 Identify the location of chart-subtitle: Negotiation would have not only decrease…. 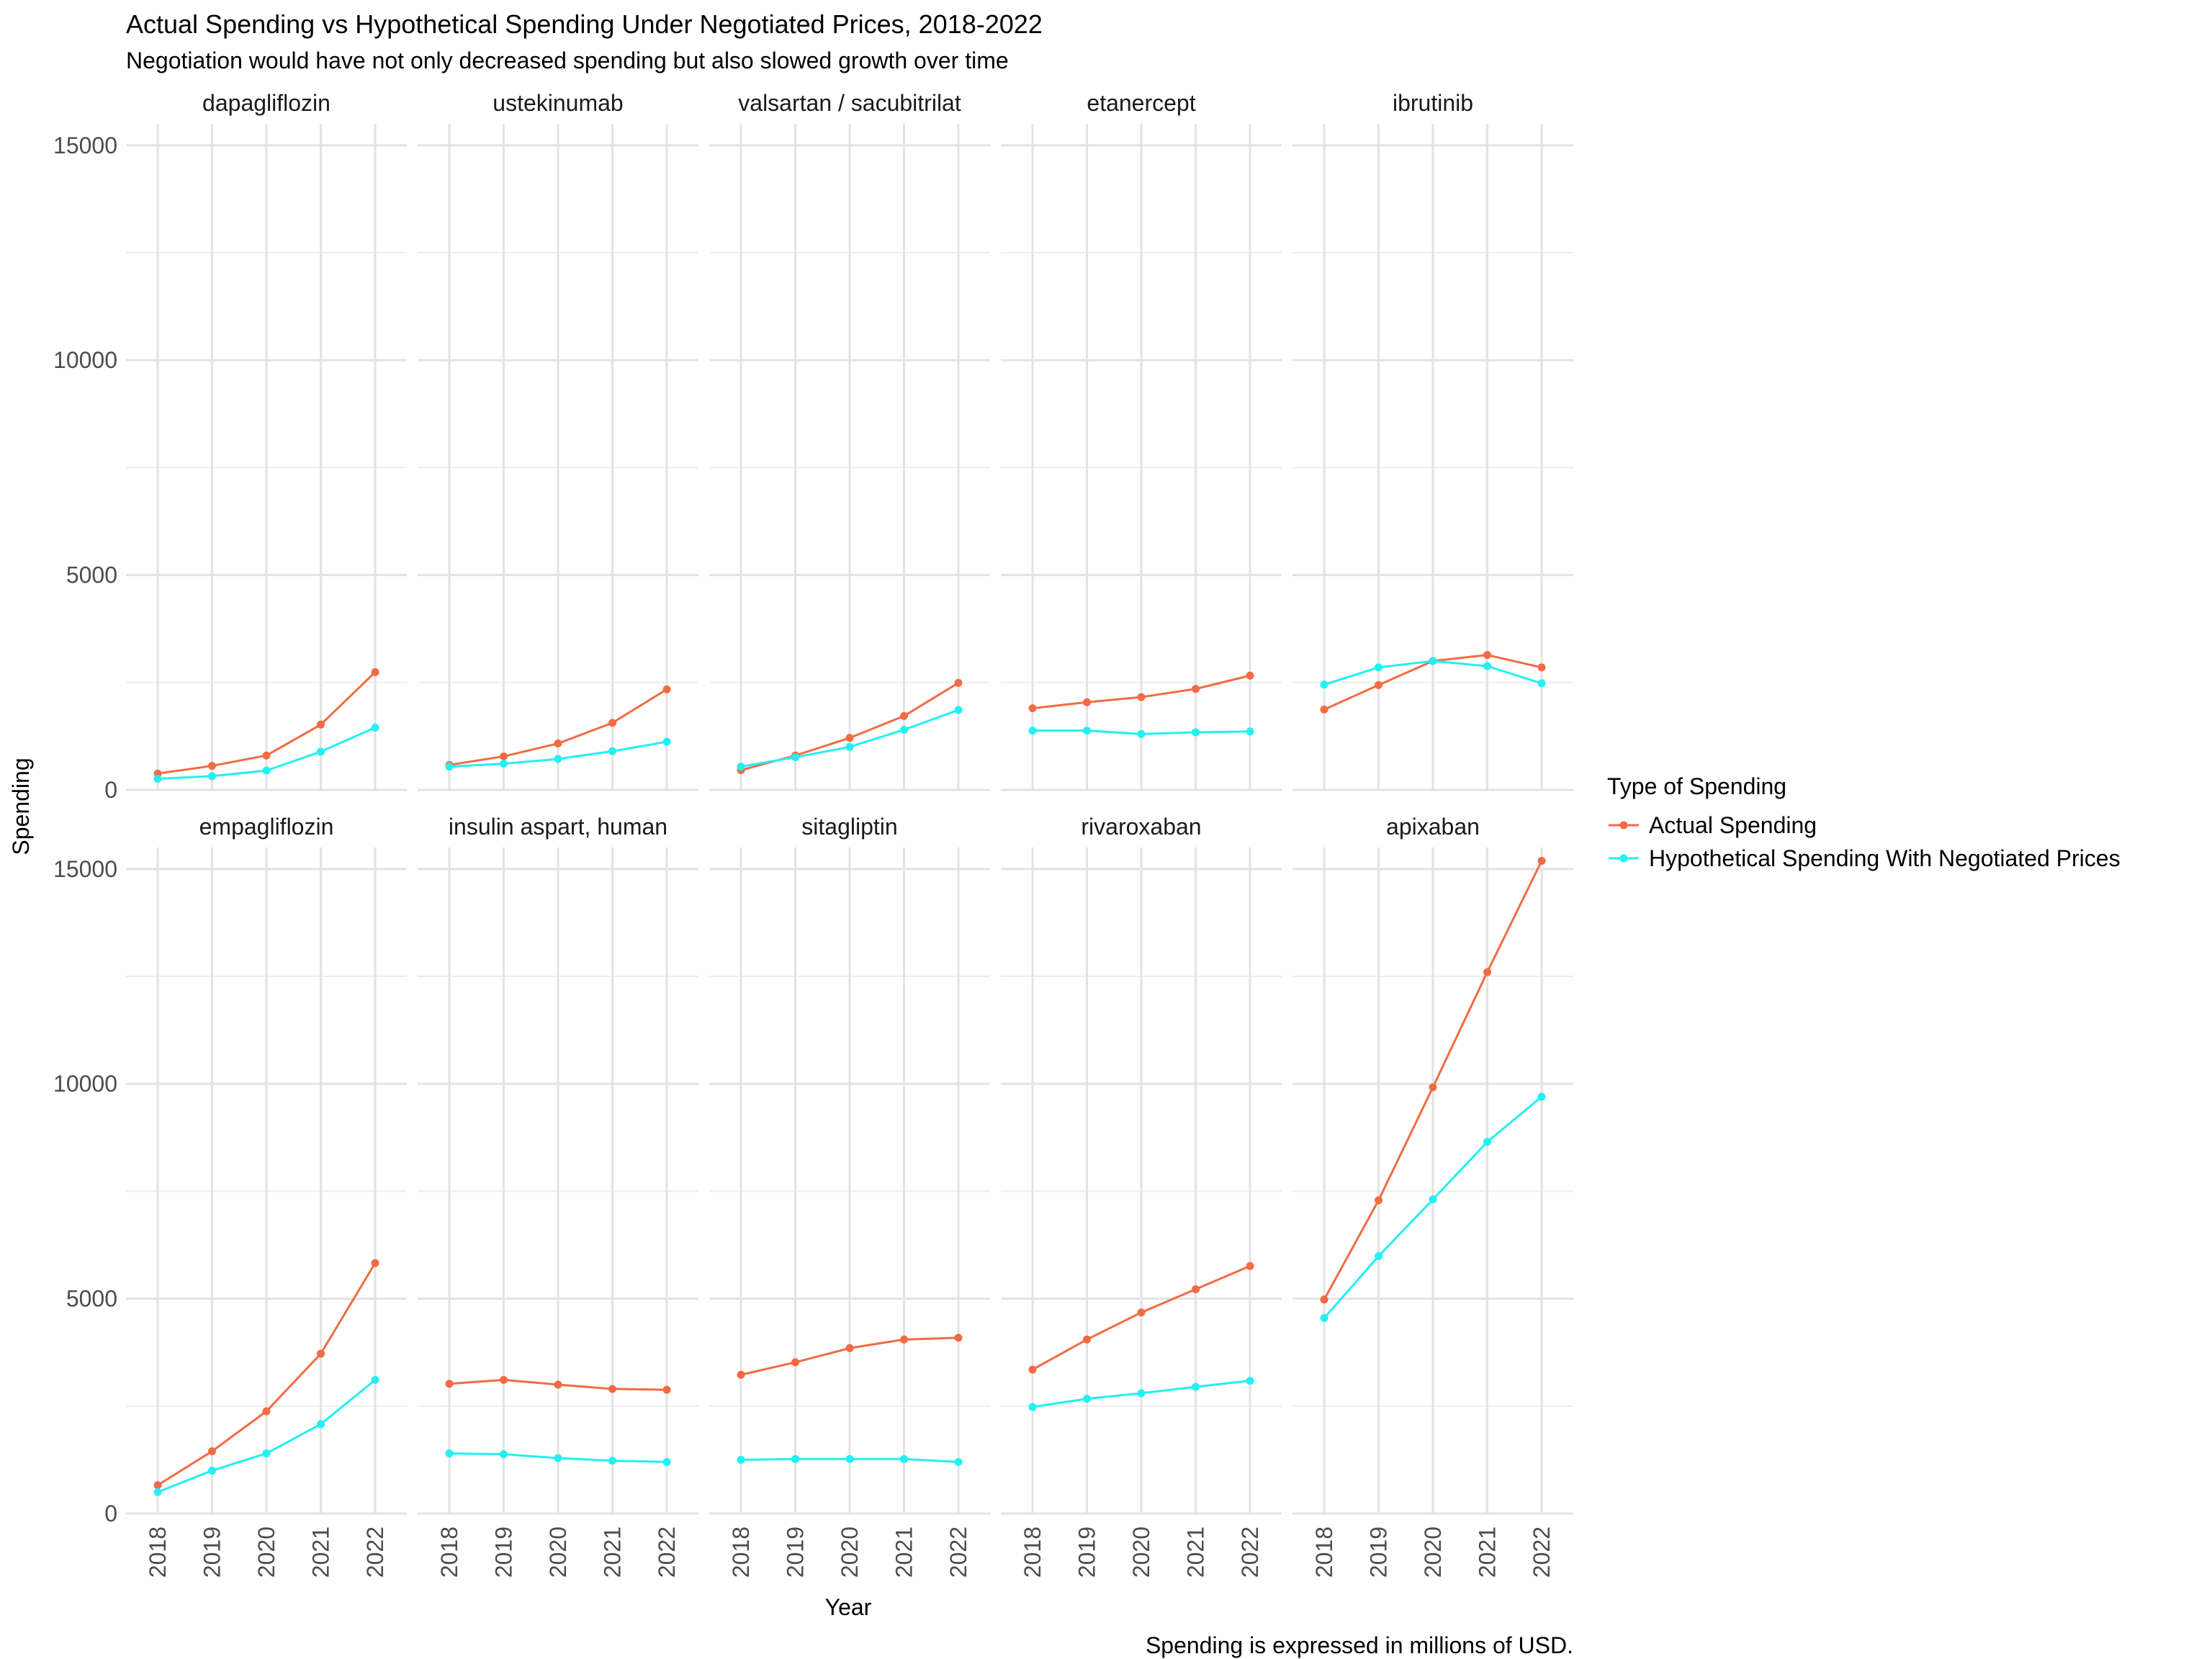
(567, 61).